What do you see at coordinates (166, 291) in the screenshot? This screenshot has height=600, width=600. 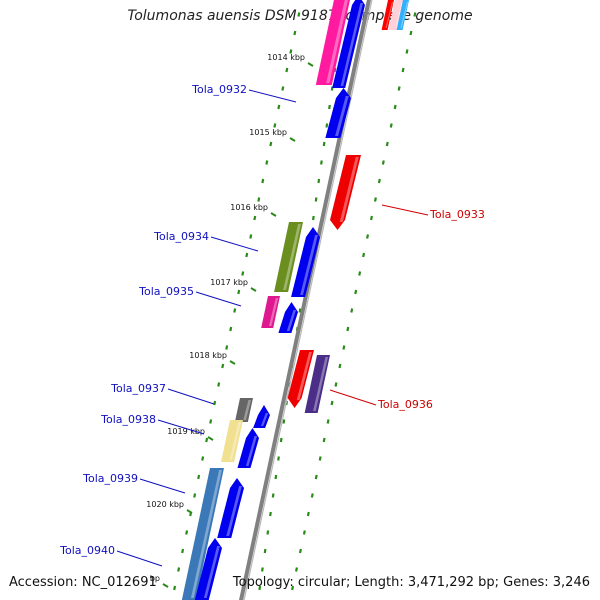 I see `gene-label-tola_0935: Tola_0935` at bounding box center [166, 291].